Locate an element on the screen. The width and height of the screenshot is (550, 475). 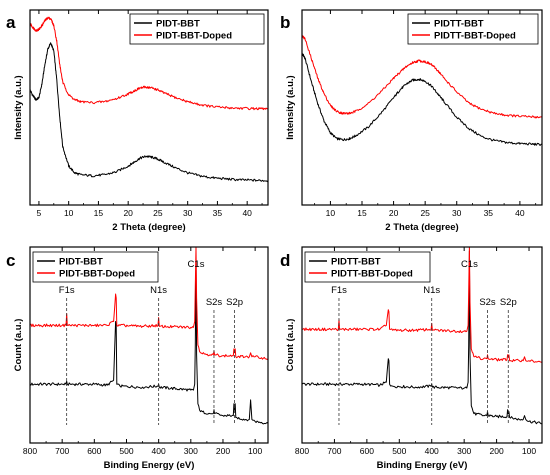
x-tick-label: 5 is located at coordinates (39, 213).